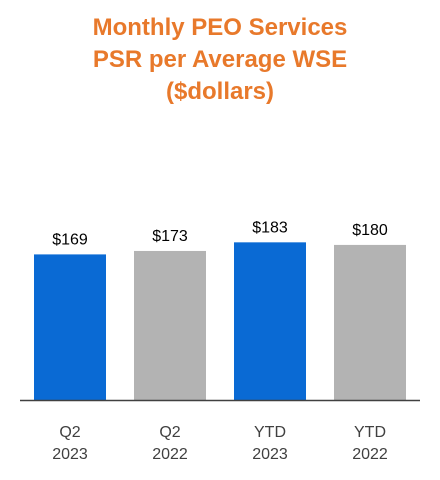 The width and height of the screenshot is (440, 480). What do you see at coordinates (370, 454) in the screenshot?
I see `category-label-4-line-2: 2022` at bounding box center [370, 454].